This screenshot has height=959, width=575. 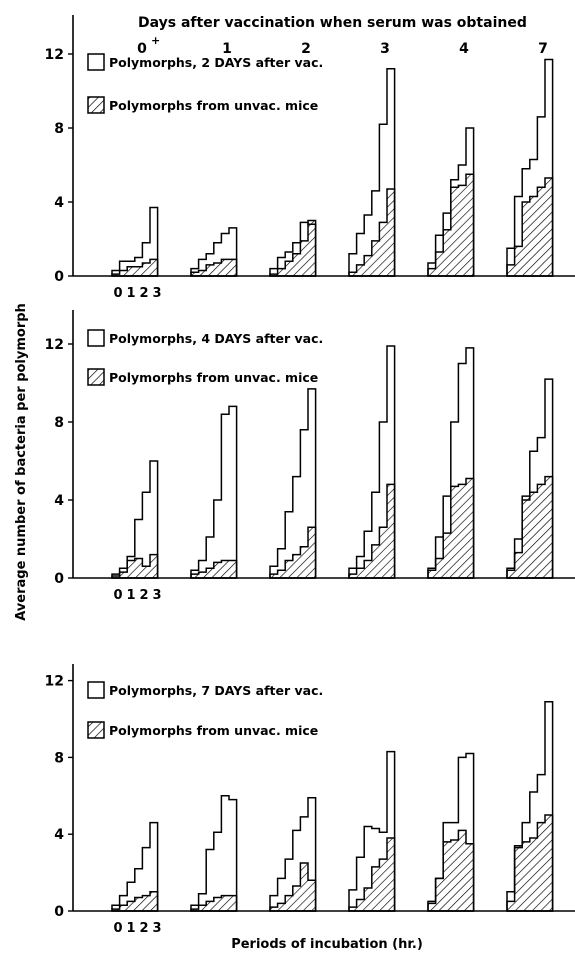 I want to click on x-axis-label: Periods of incubation (hr.), so click(x=327, y=944).